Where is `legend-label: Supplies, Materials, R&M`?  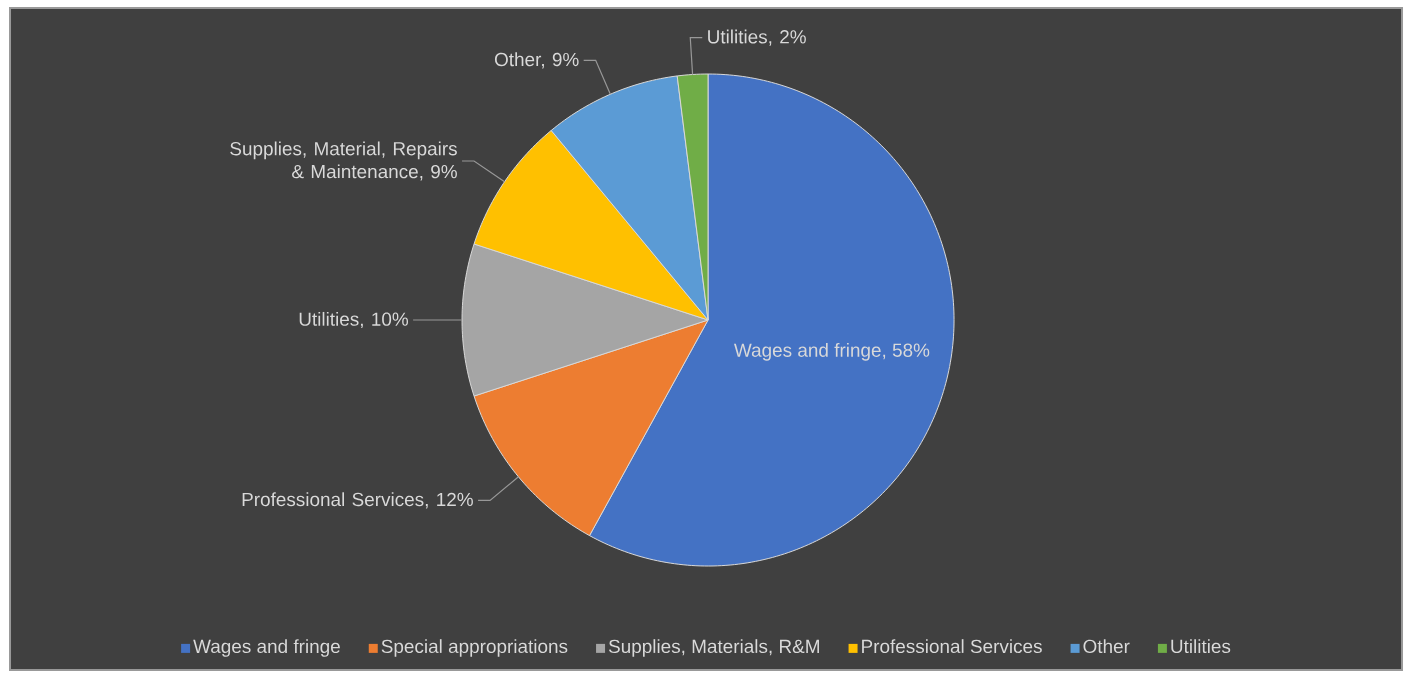 legend-label: Supplies, Materials, R&M is located at coordinates (713, 648).